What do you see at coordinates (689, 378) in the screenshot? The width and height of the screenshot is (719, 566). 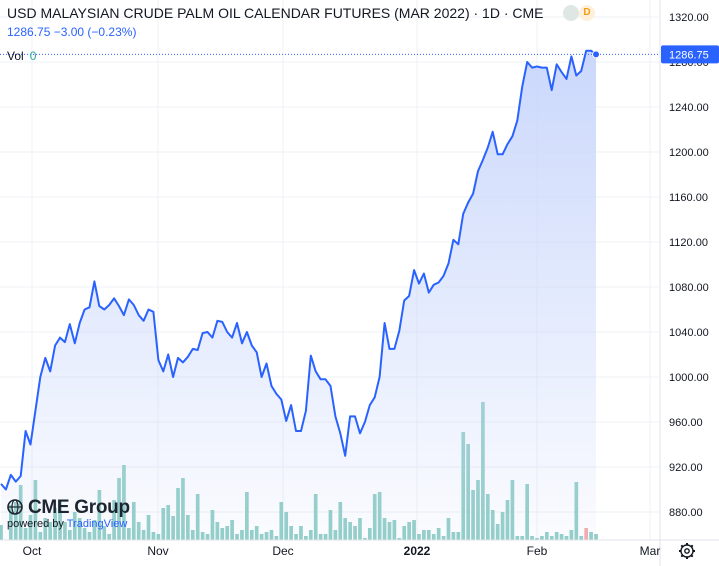 I see `y-tick-label: 1000.00` at bounding box center [689, 378].